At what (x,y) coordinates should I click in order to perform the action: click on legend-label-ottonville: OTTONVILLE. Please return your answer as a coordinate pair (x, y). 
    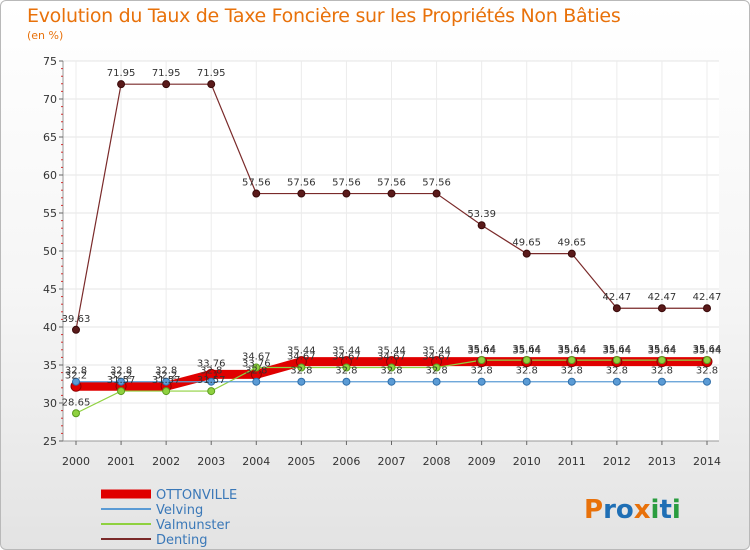
    Looking at the image, I should click on (196, 495).